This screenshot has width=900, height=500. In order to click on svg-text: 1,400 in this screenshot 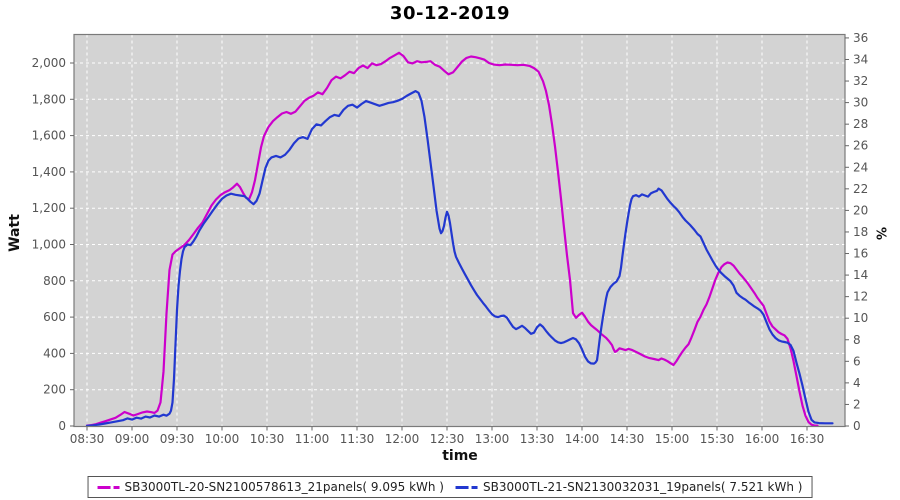, I will do `click(49, 172)`.